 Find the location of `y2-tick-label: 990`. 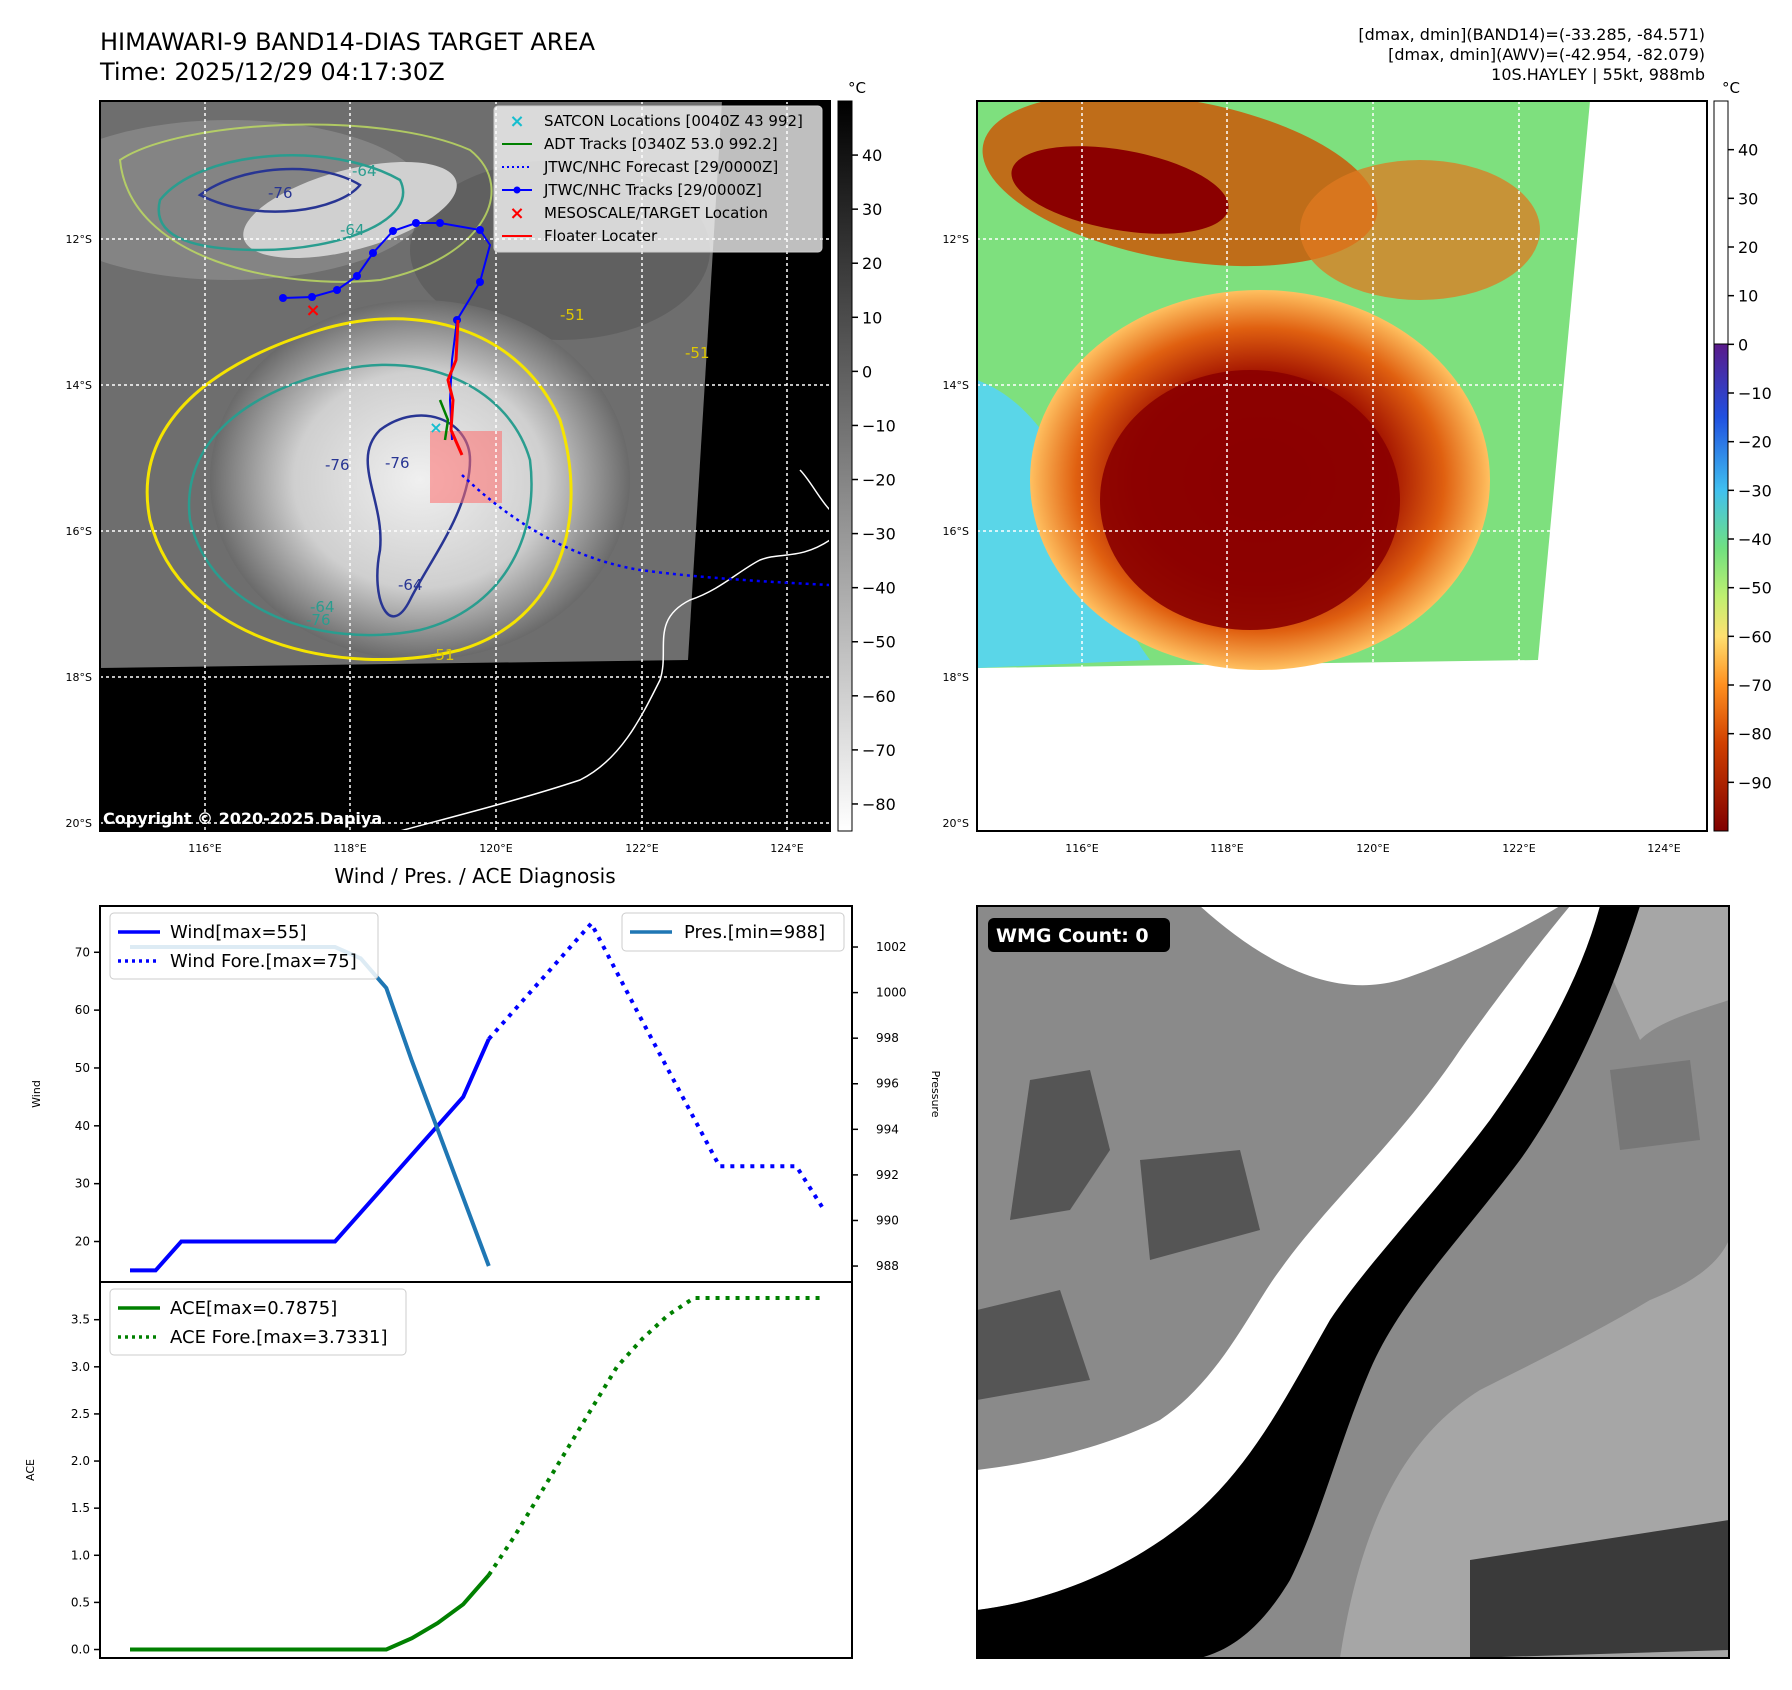

y2-tick-label: 990 is located at coordinates (887, 1220).